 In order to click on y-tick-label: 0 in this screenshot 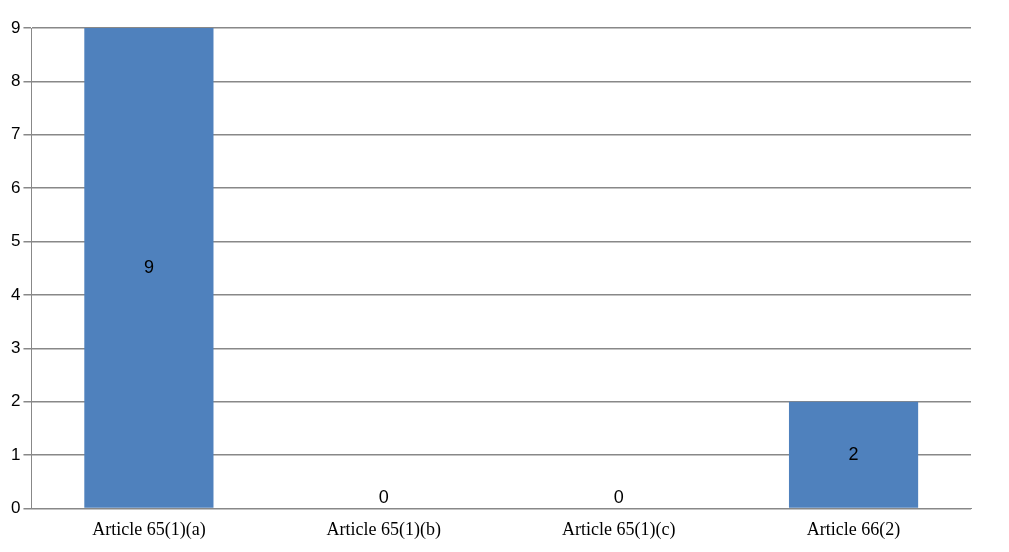, I will do `click(15, 508)`.